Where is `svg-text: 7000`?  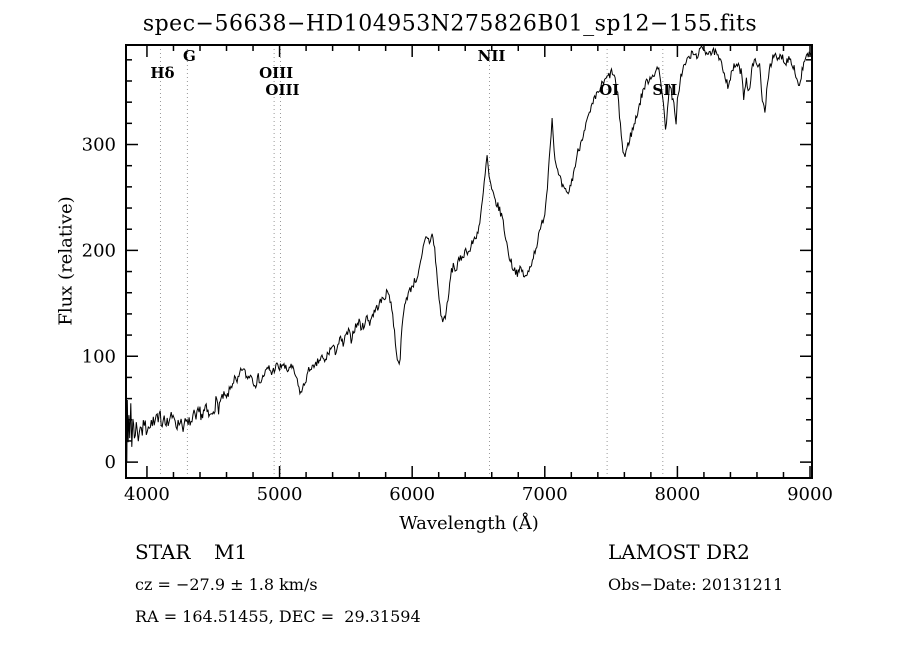
svg-text: 7000 is located at coordinates (545, 494).